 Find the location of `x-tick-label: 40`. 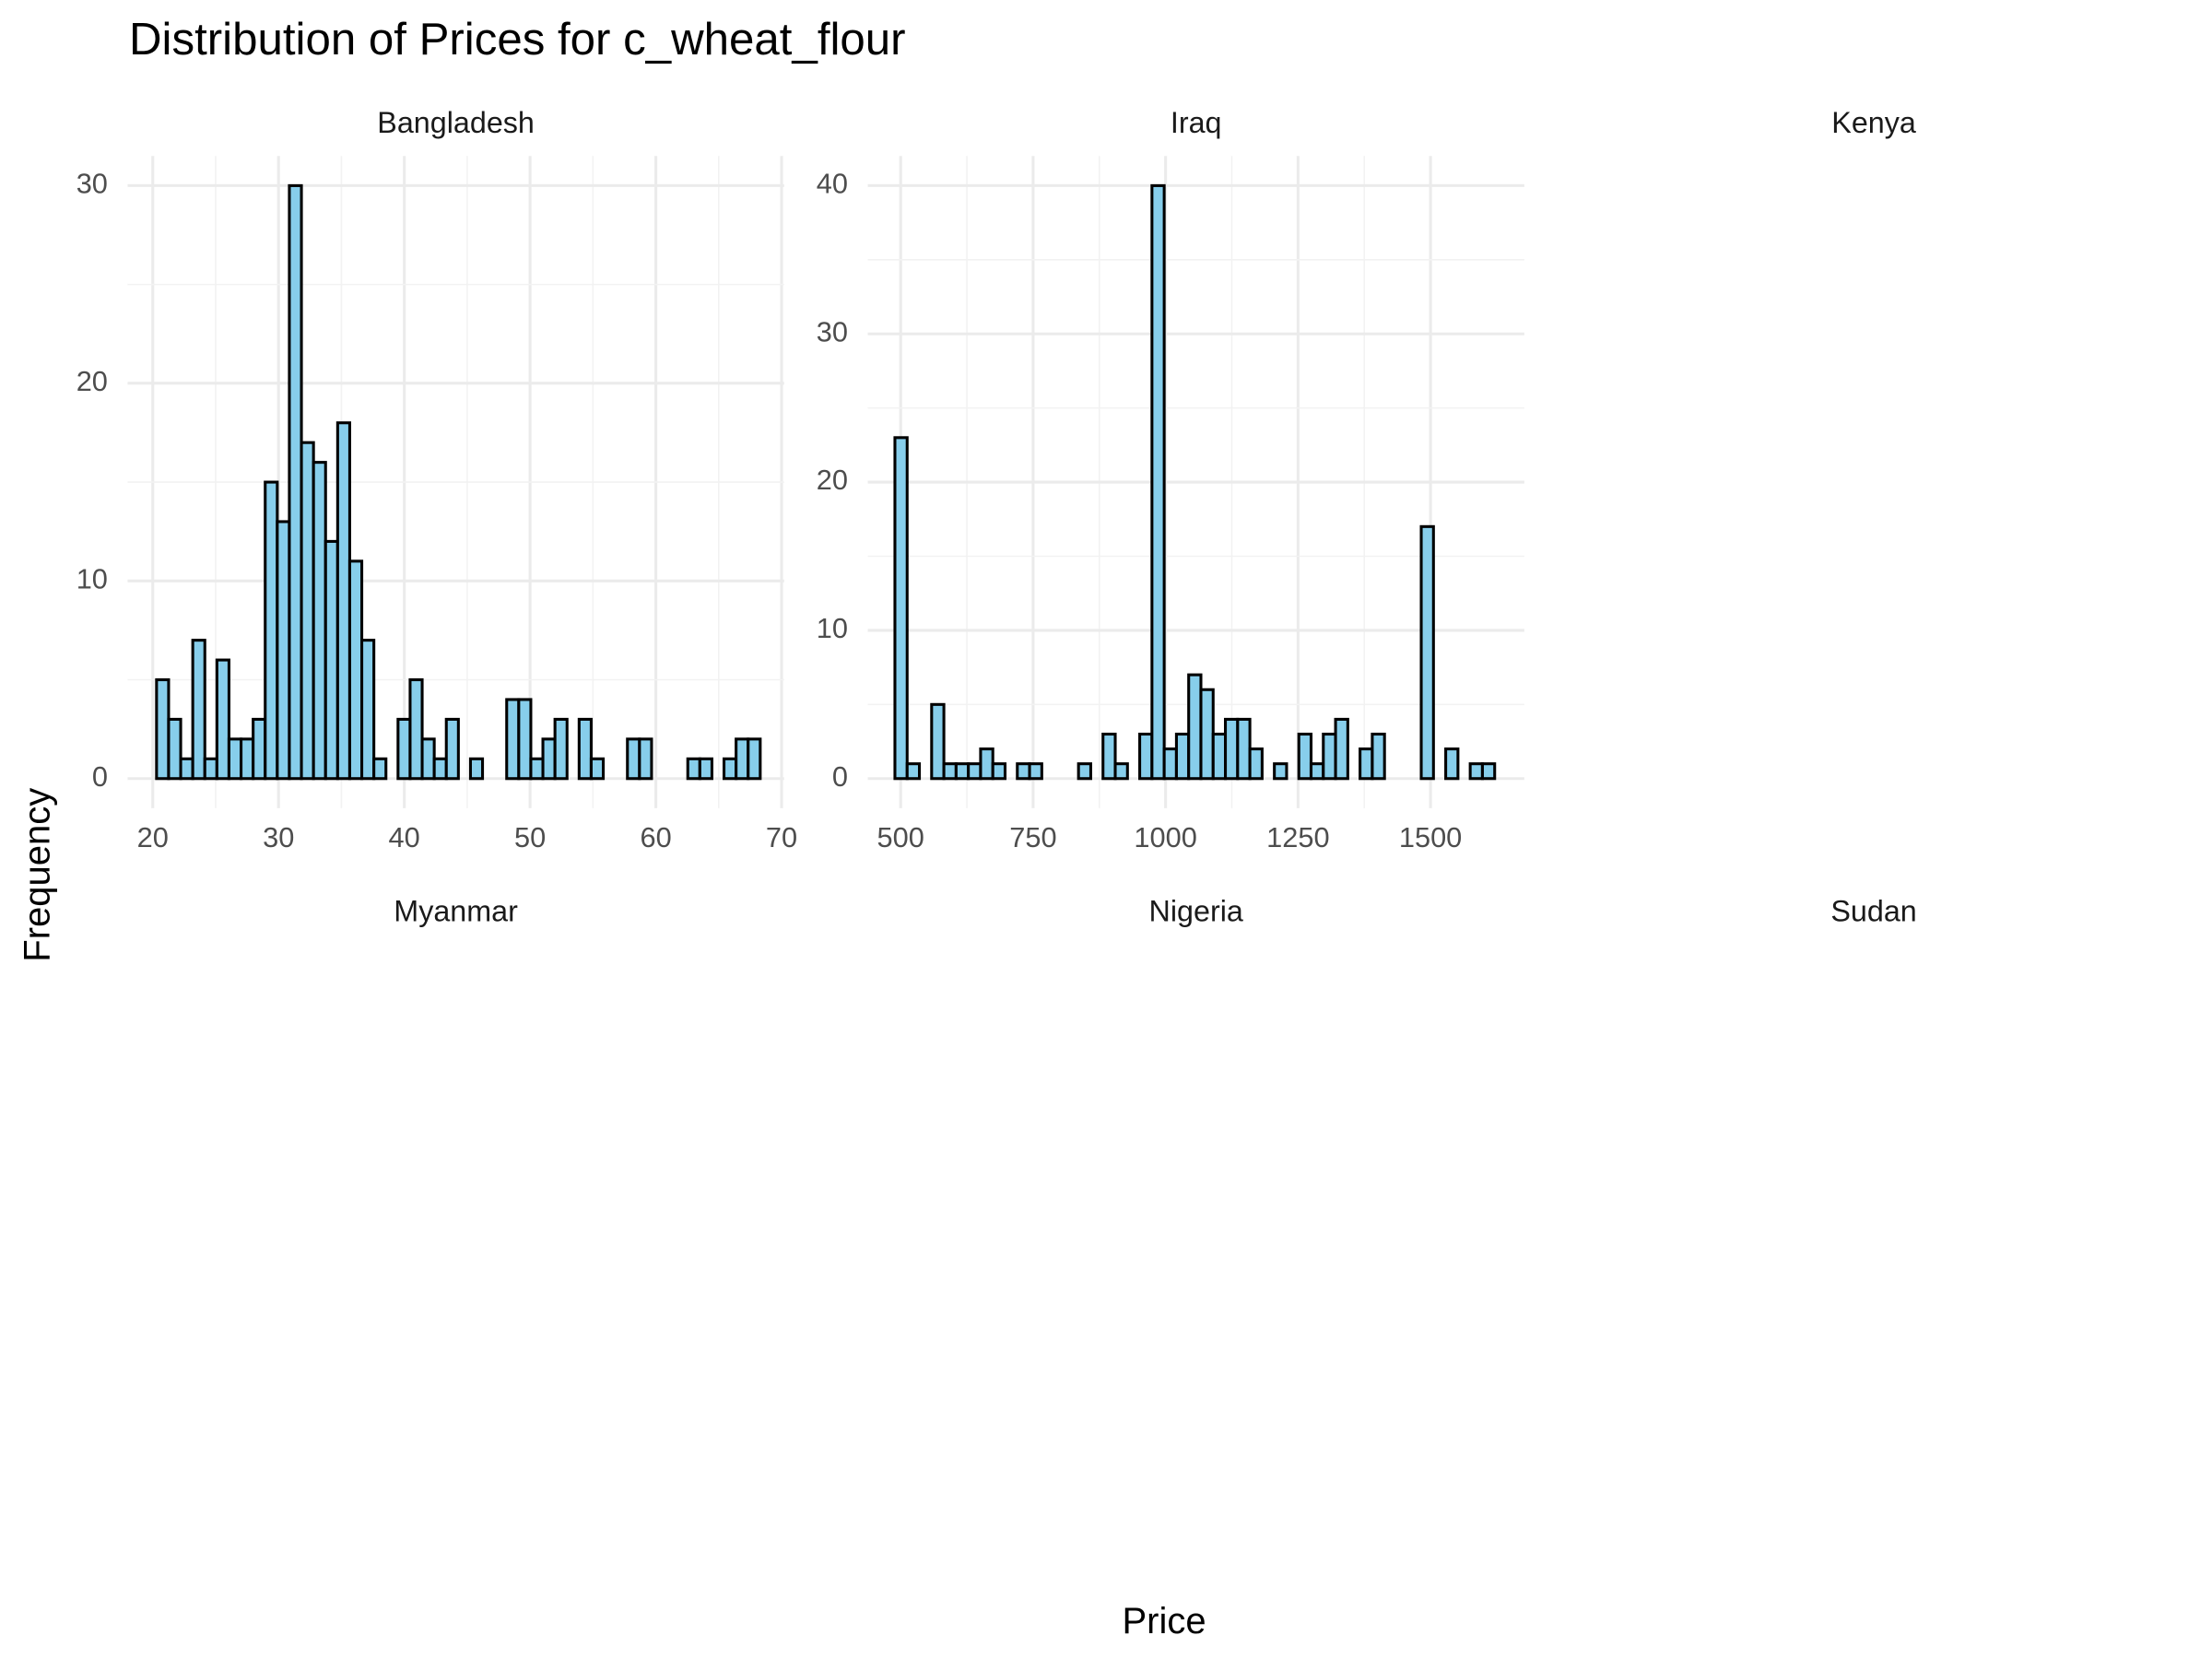

x-tick-label: 40 is located at coordinates (404, 837).